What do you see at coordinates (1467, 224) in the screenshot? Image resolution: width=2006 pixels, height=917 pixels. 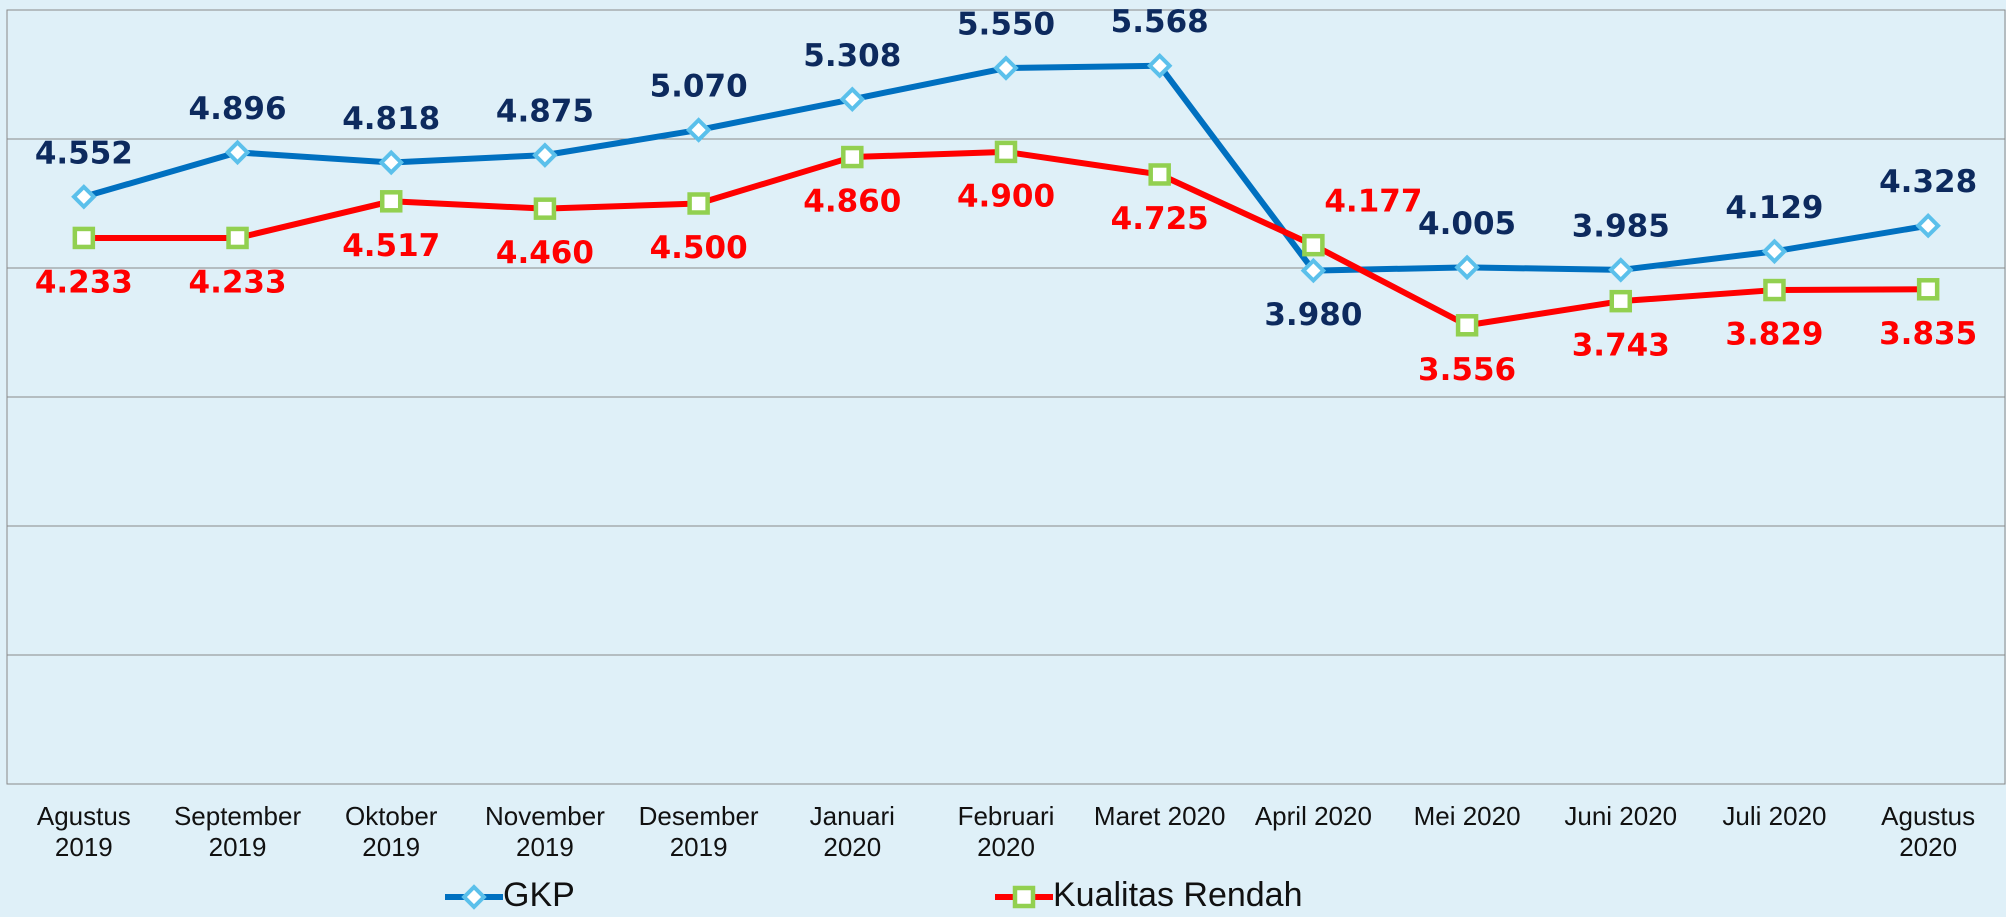 I see `data-label: 4.005` at bounding box center [1467, 224].